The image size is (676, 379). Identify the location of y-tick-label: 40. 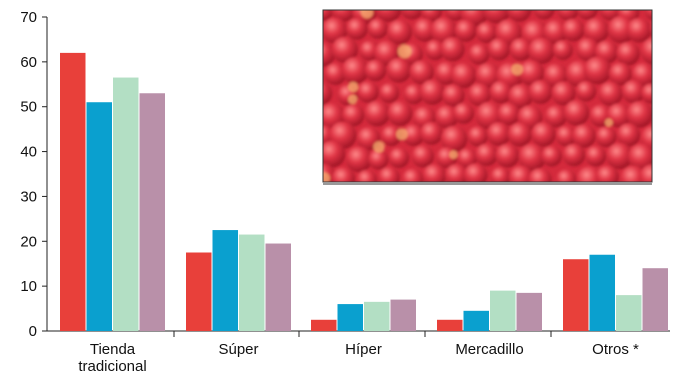
(28, 152).